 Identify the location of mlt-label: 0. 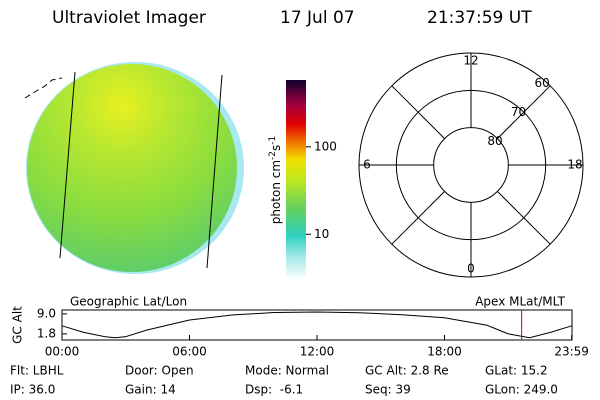
(471, 269).